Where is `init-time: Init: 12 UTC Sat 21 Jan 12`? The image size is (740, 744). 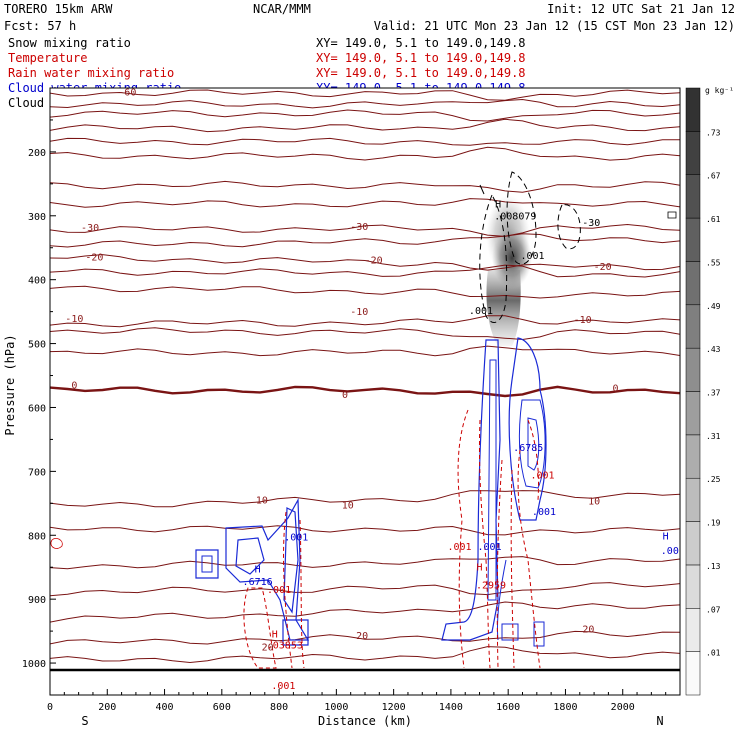
init-time: Init: 12 UTC Sat 21 Jan 12 is located at coordinates (641, 9).